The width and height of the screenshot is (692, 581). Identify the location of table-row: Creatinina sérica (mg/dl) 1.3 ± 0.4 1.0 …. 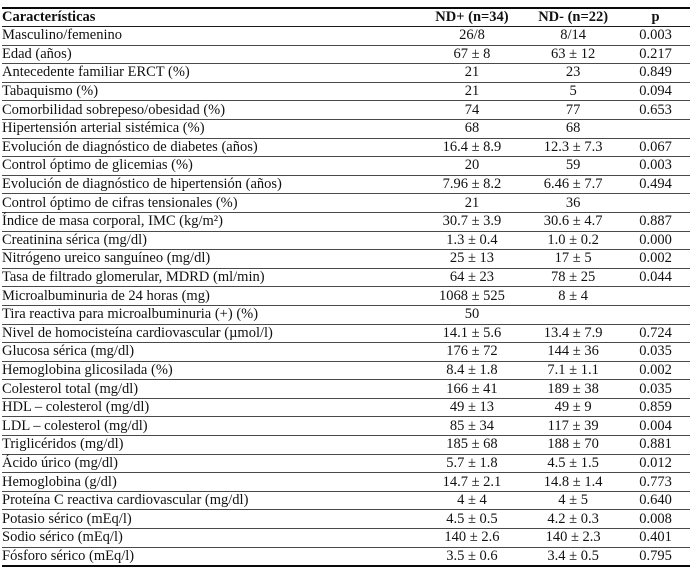
(346, 241).